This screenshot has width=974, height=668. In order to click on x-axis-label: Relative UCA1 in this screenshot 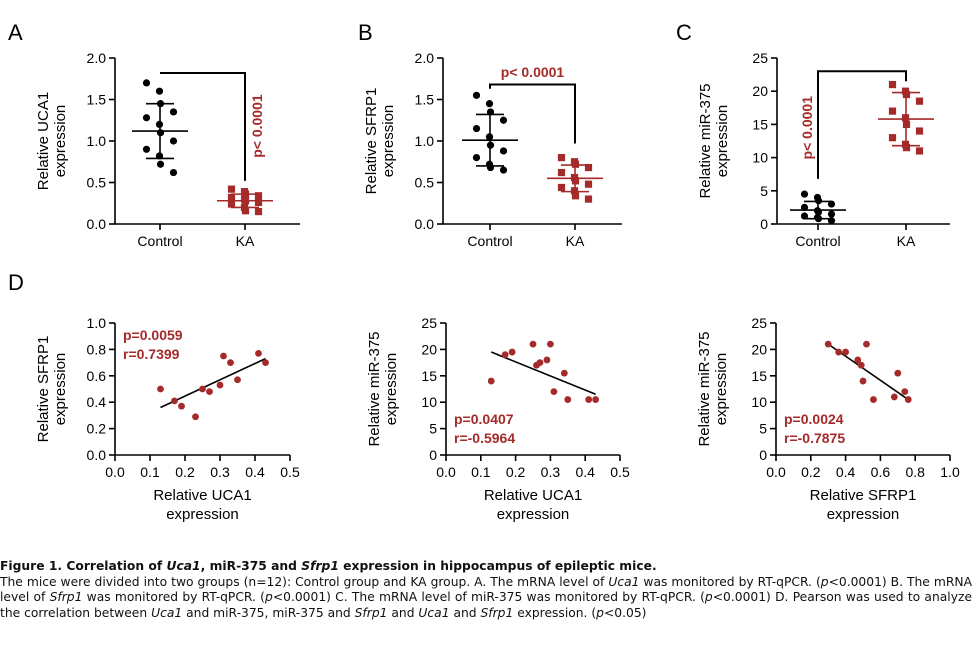, I will do `click(202, 495)`.